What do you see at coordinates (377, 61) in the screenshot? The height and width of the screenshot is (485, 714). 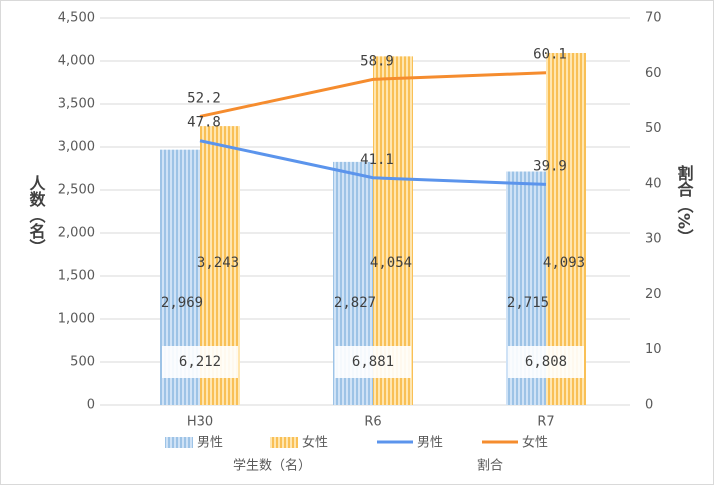 I see `data-label: 58.9` at bounding box center [377, 61].